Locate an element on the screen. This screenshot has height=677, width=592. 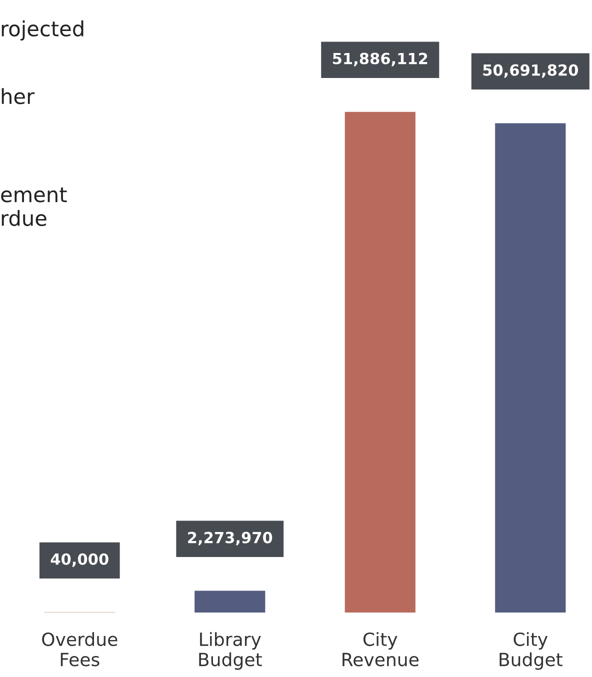
x-tick-label: City Revenue is located at coordinates (380, 649).